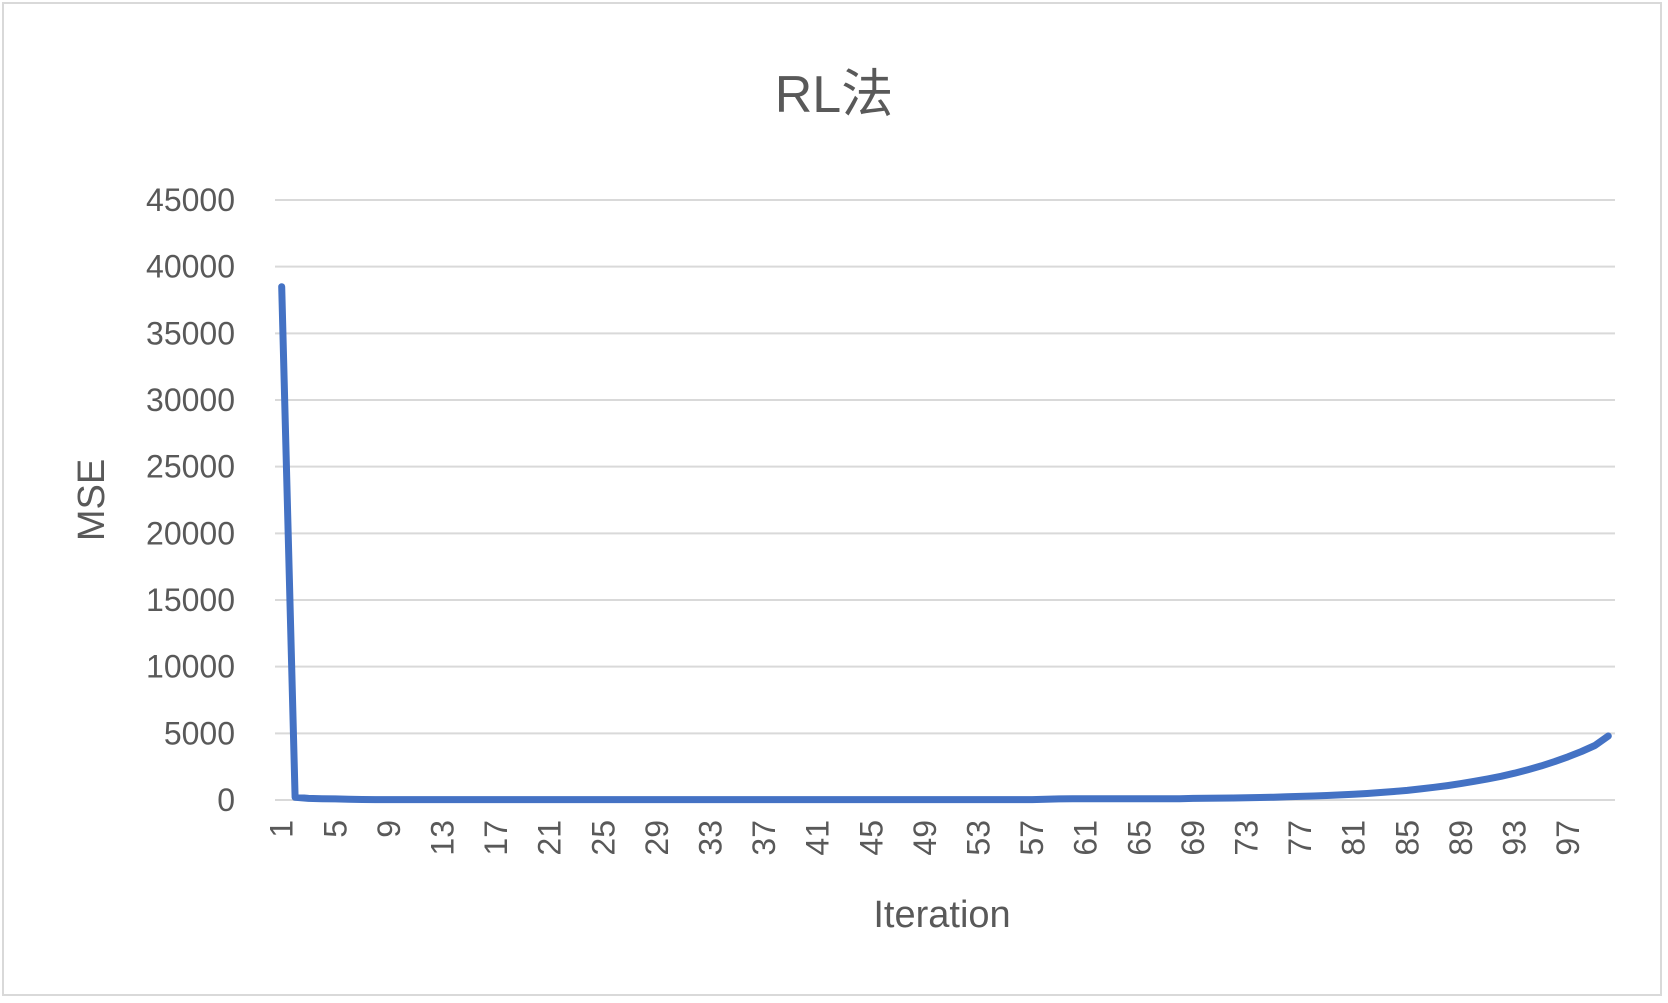 The width and height of the screenshot is (1668, 1003). I want to click on y-tick-label: 15000, so click(190, 600).